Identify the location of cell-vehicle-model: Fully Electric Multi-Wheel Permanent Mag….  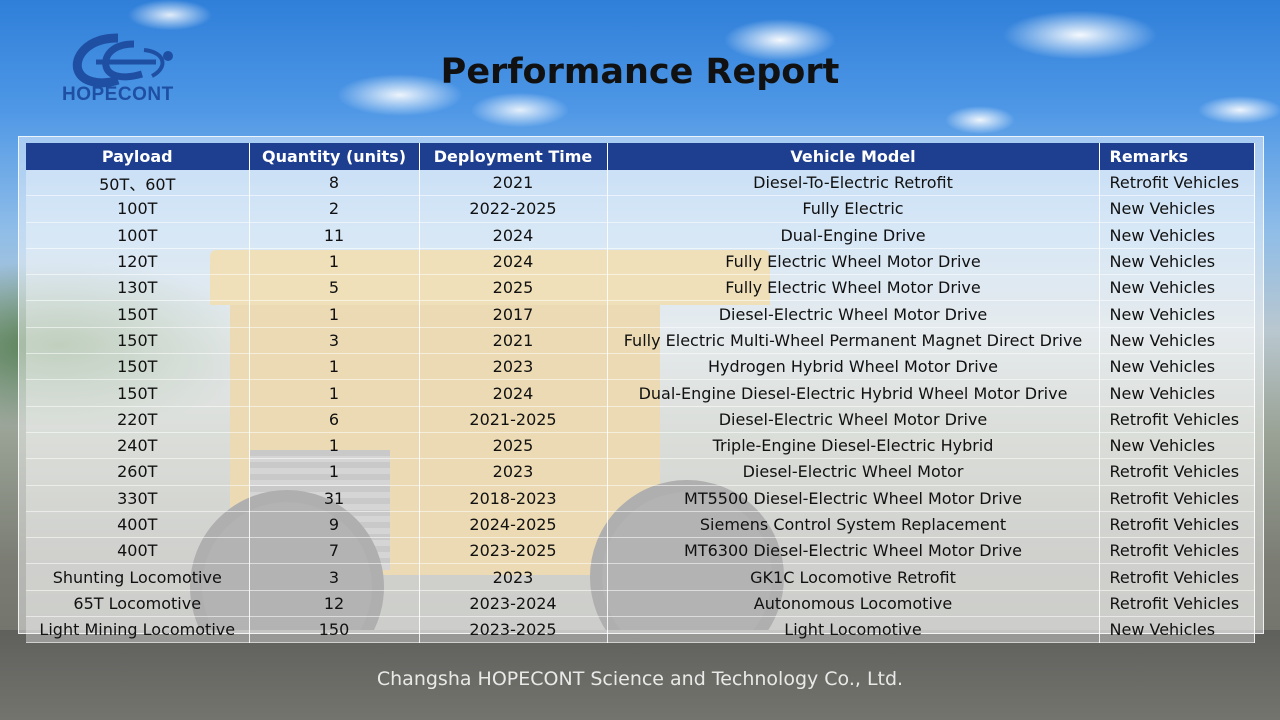
(853, 341).